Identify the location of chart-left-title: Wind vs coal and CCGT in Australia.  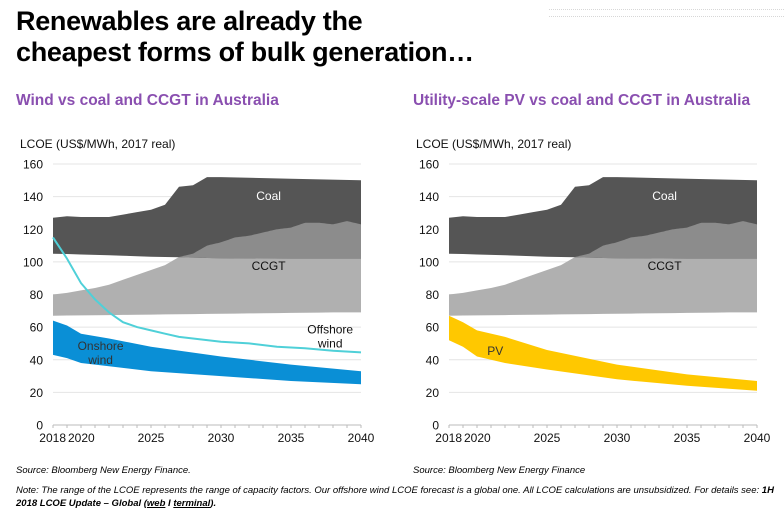
(147, 100).